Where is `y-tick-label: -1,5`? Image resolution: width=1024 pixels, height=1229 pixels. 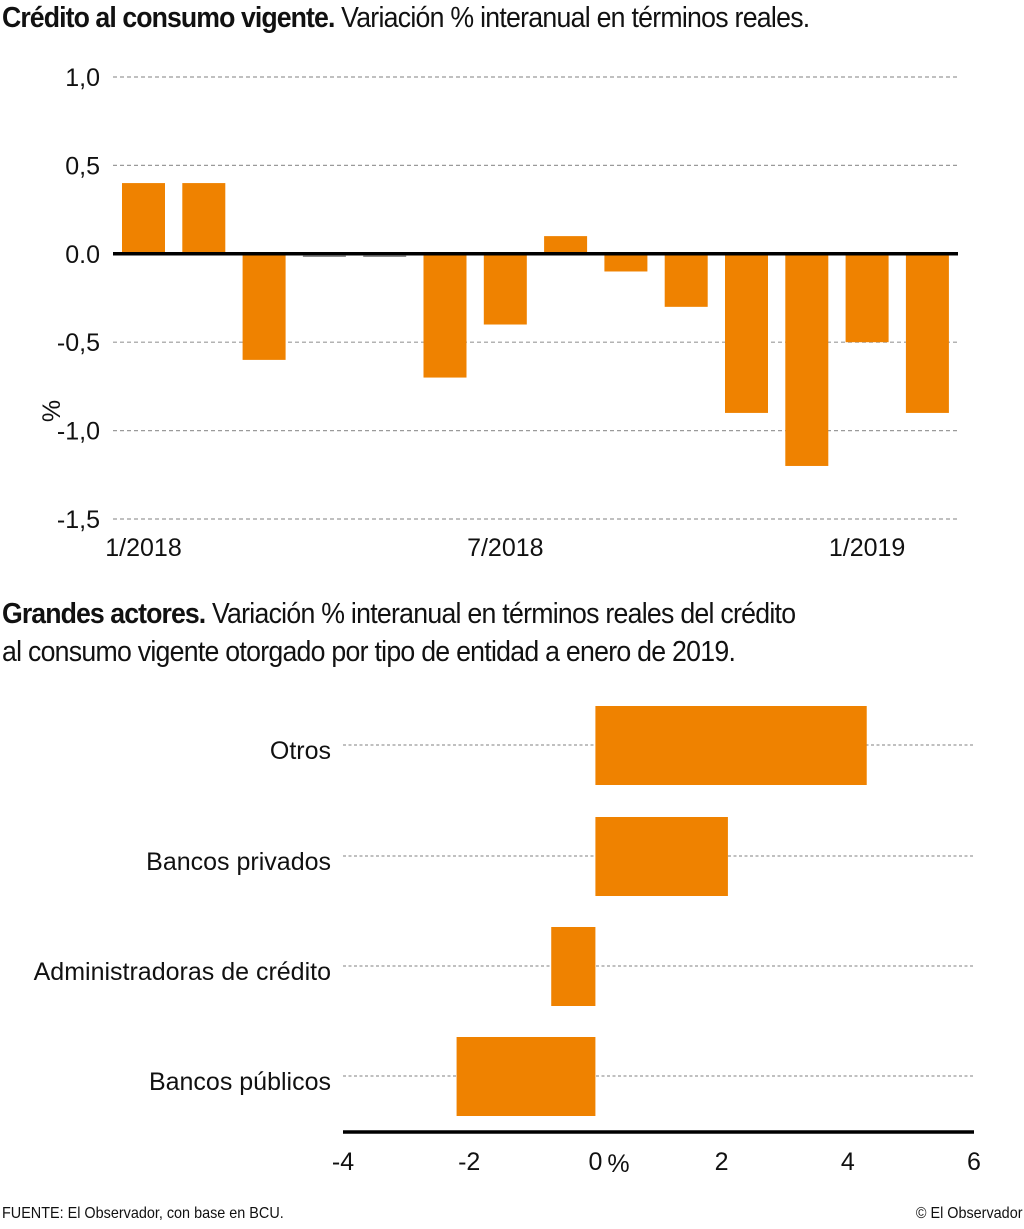
y-tick-label: -1,5 is located at coordinates (78, 520).